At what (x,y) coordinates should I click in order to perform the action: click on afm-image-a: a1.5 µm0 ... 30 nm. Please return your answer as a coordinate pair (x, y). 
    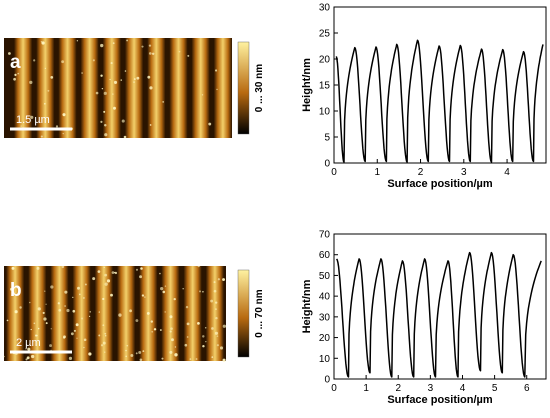
    Looking at the image, I should click on (135, 88).